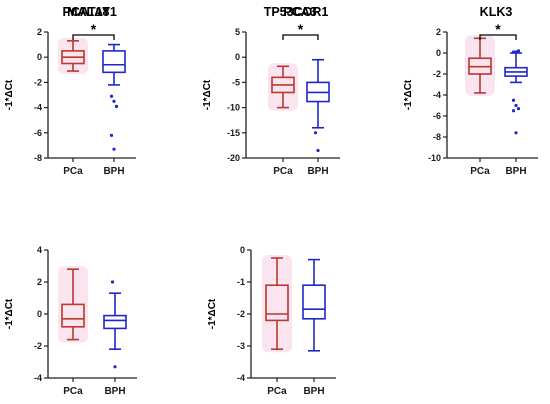 The height and width of the screenshot is (404, 550). I want to click on chart-title: TP53COR1, so click(296, 12).